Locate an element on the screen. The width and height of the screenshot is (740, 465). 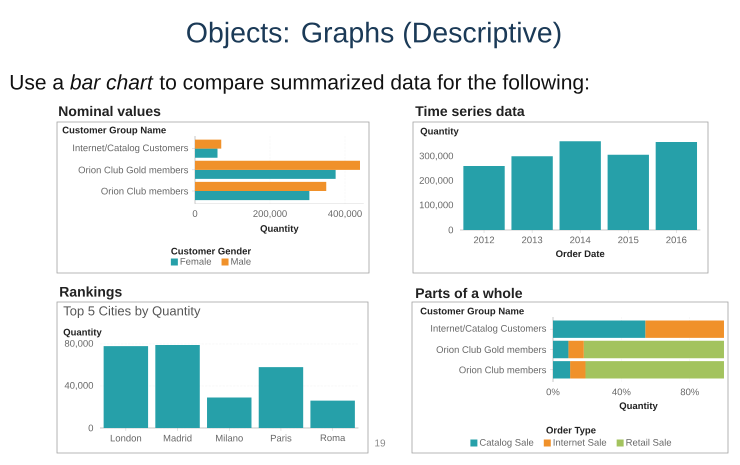
x-tick-label: 200,000 is located at coordinates (270, 214).